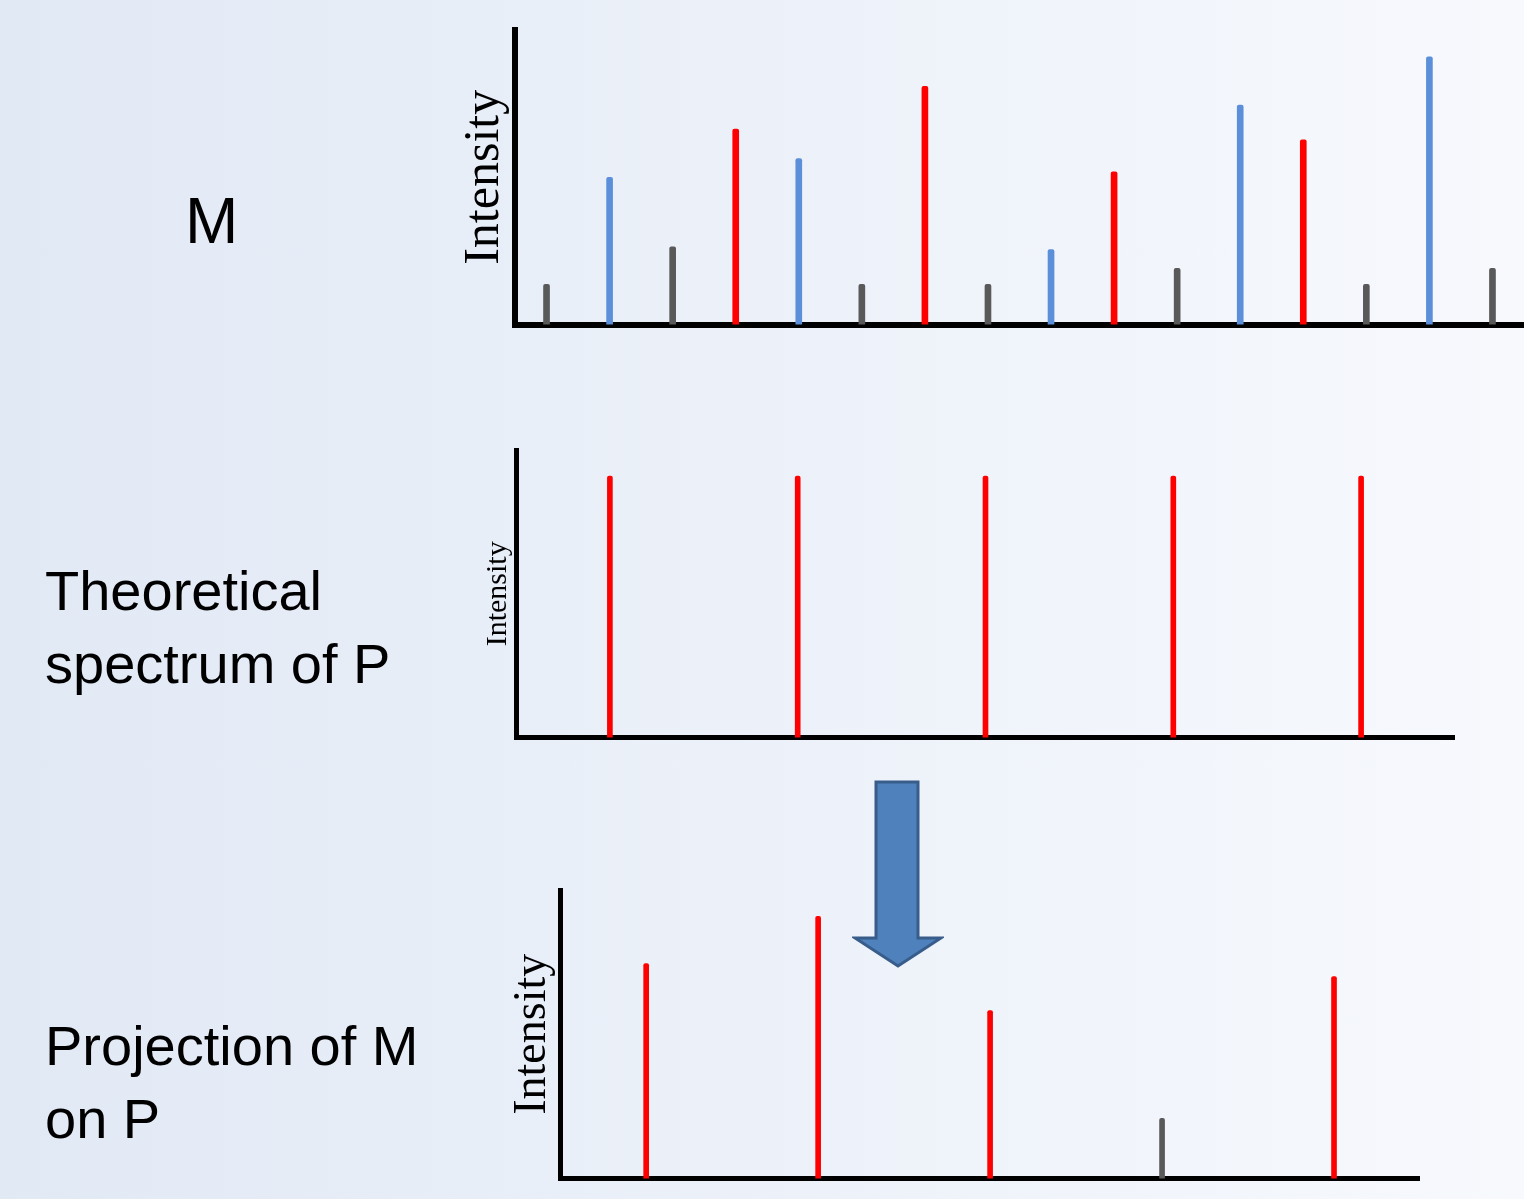 Image resolution: width=1524 pixels, height=1199 pixels. I want to click on text: Theoretical spectrum of P, so click(218, 627).